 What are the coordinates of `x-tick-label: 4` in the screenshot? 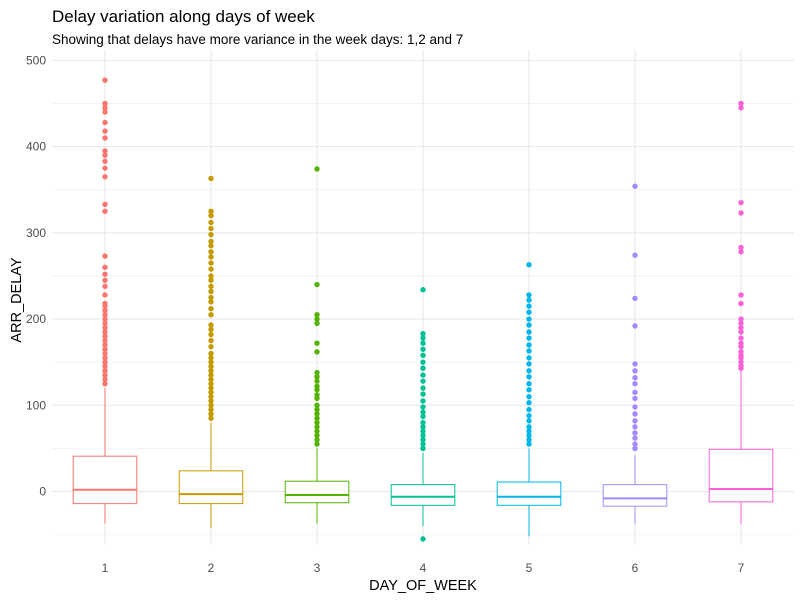 It's located at (423, 568).